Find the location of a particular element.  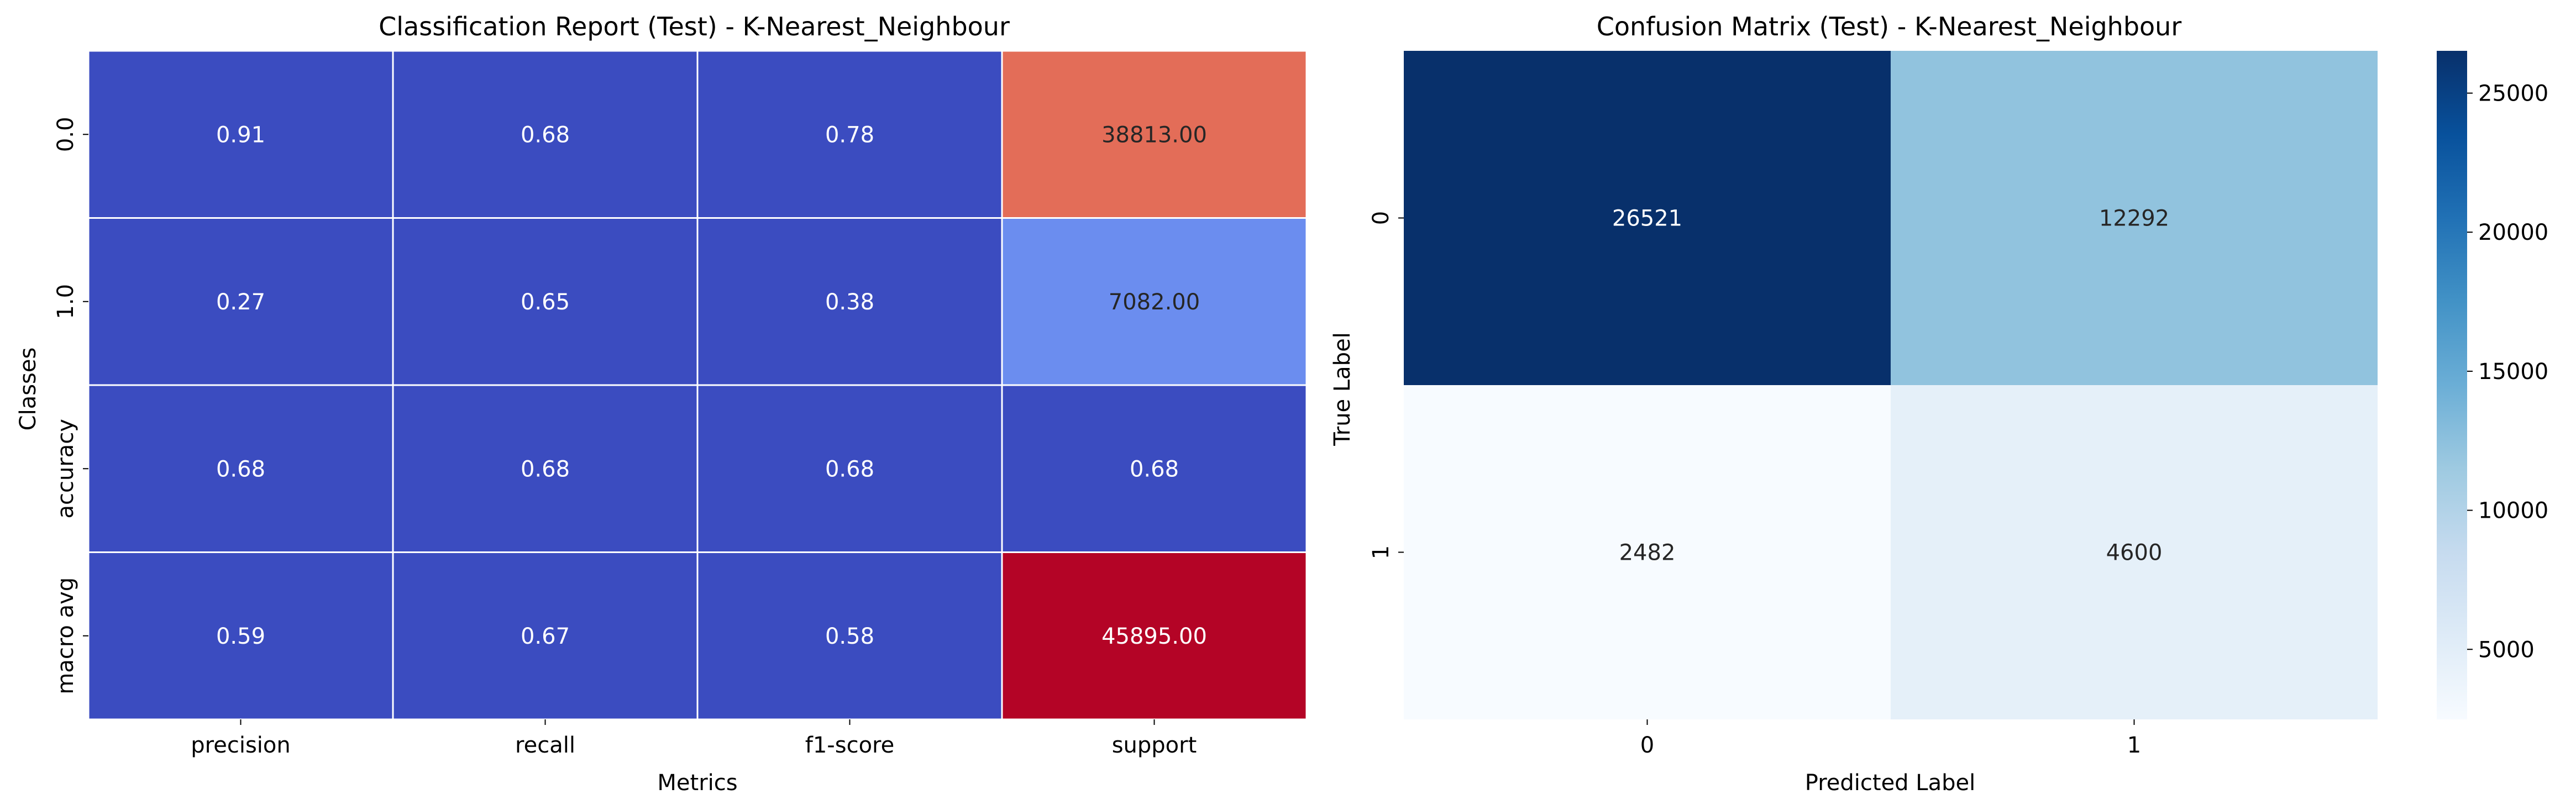

colorbar-tick-label: 10000 is located at coordinates (2513, 511).